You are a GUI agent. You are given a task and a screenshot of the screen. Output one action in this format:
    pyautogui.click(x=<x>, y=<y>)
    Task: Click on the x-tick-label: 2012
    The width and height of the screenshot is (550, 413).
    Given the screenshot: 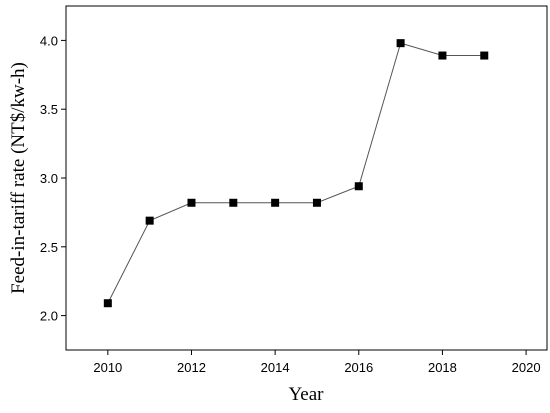 What is the action you would take?
    pyautogui.click(x=191, y=367)
    